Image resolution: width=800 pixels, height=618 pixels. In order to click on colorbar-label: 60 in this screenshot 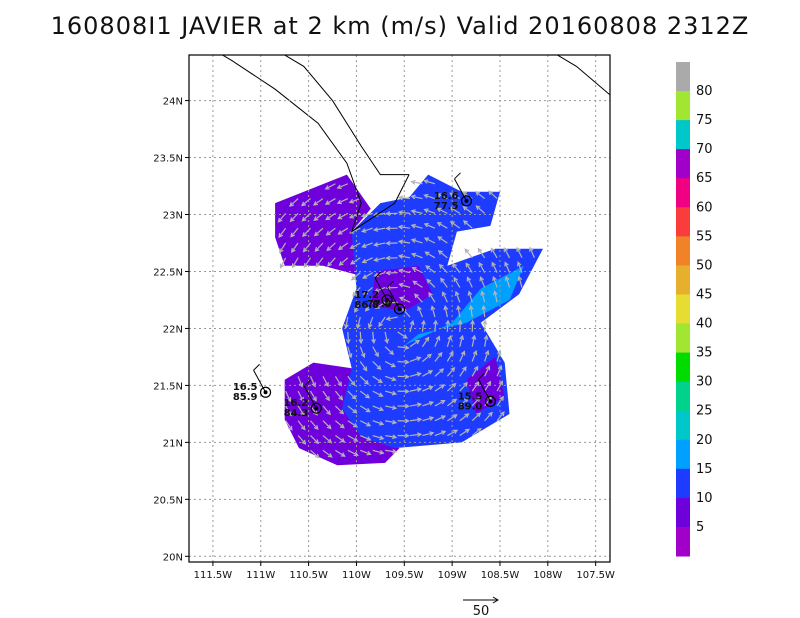, I will do `click(704, 207)`.